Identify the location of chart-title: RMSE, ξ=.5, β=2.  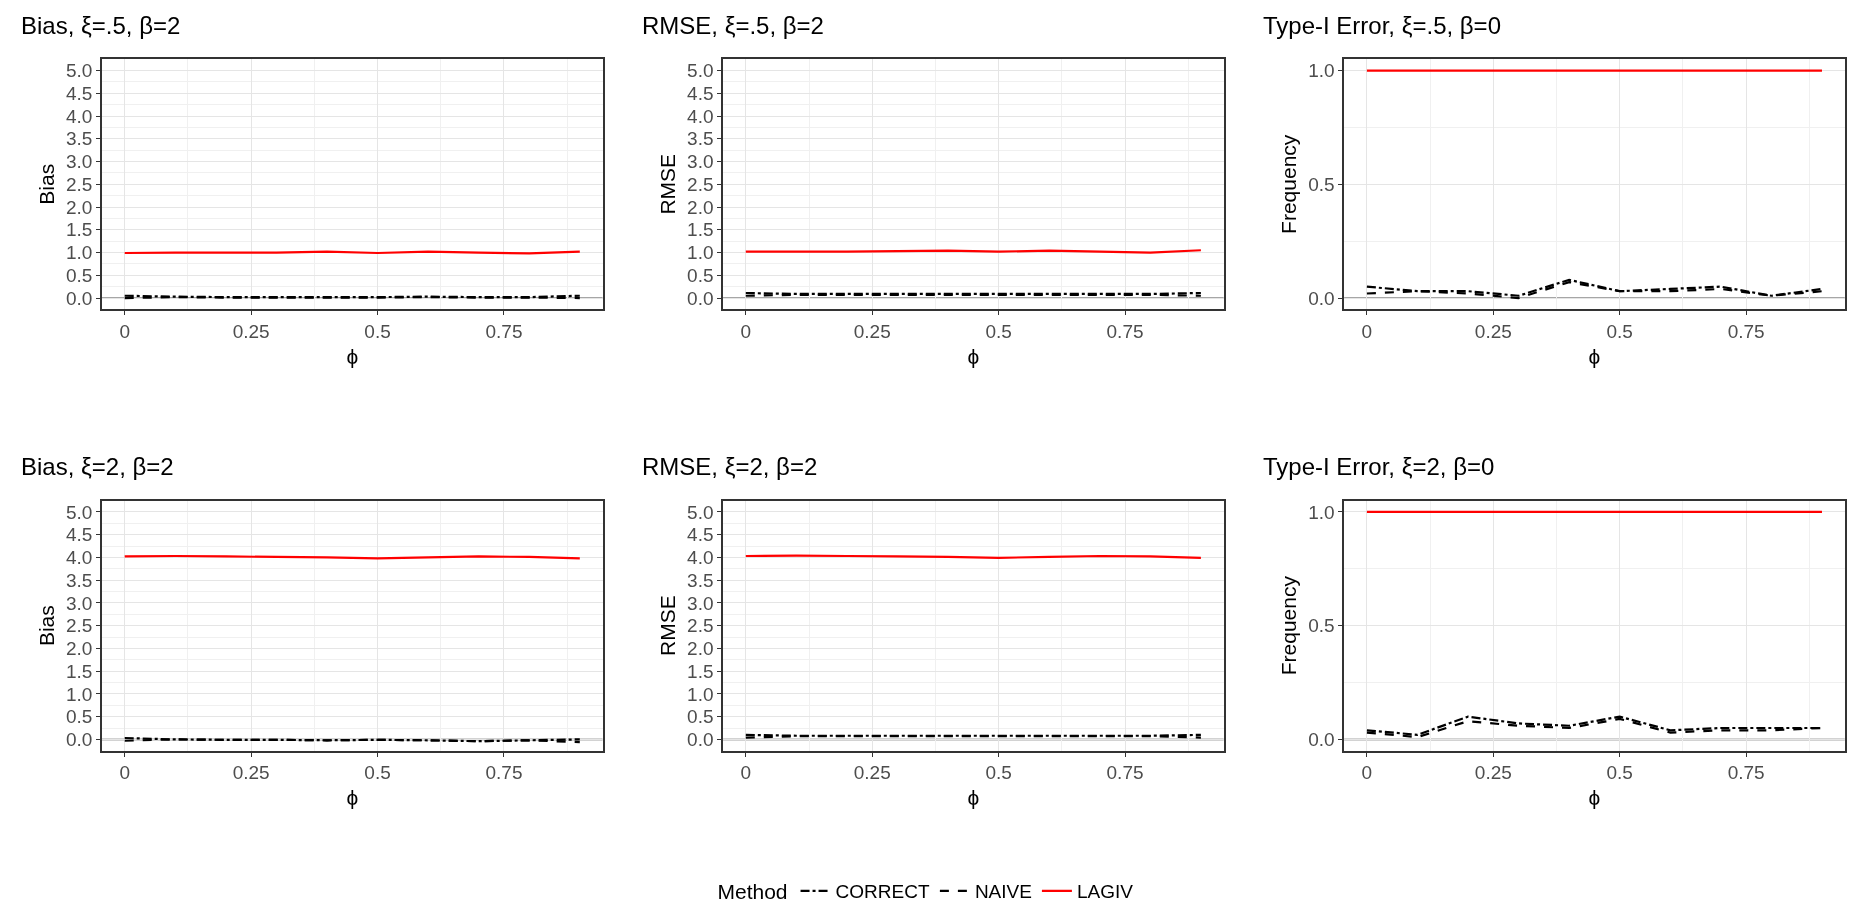
(733, 25).